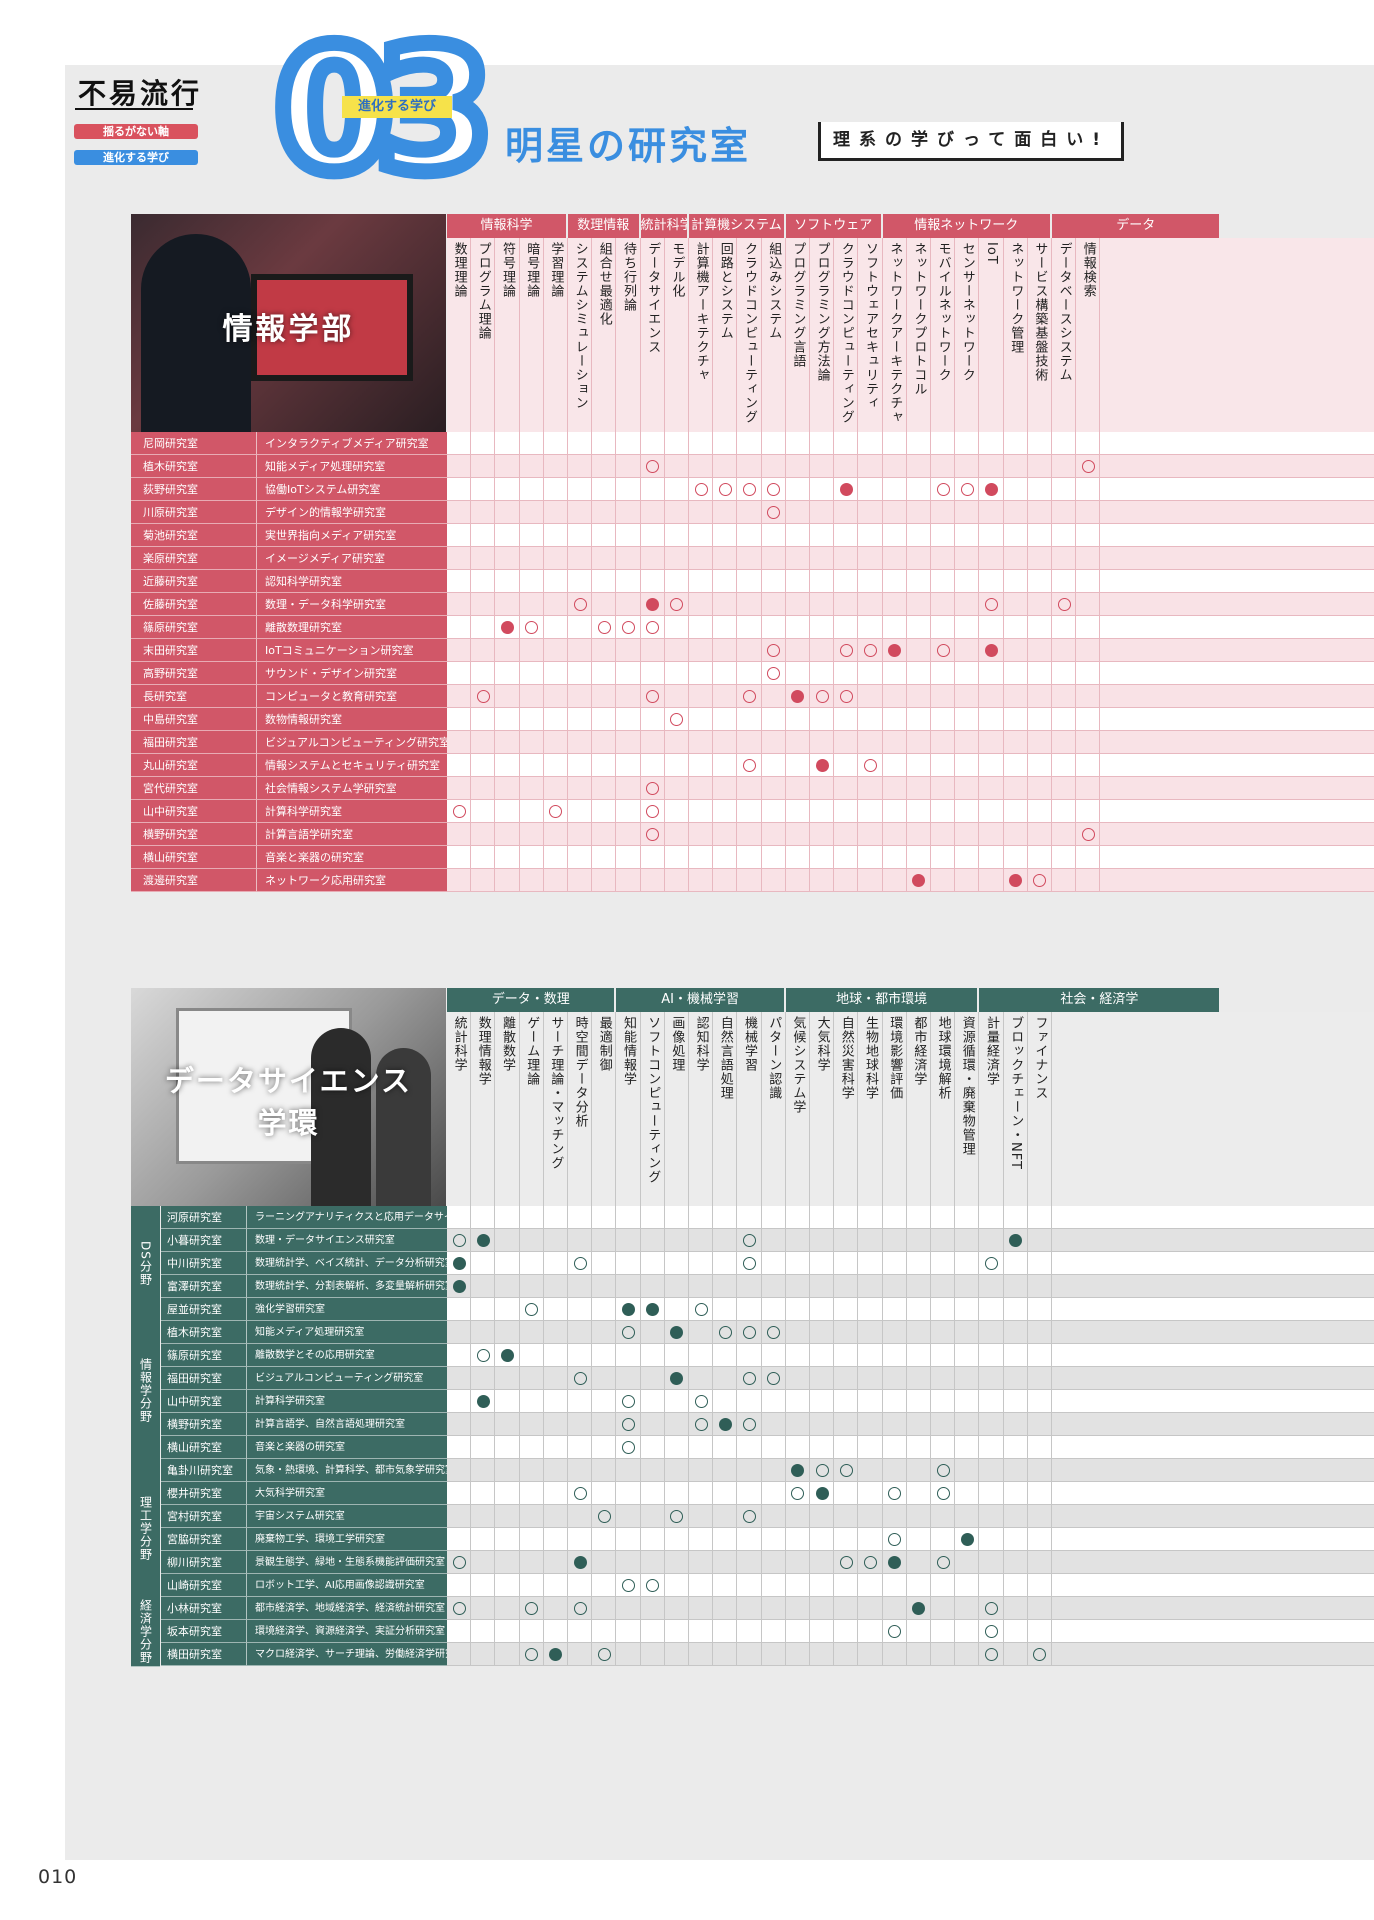  Describe the element at coordinates (351, 696) in the screenshot. I see `lab-description: コンピュータと教育研究室` at that location.